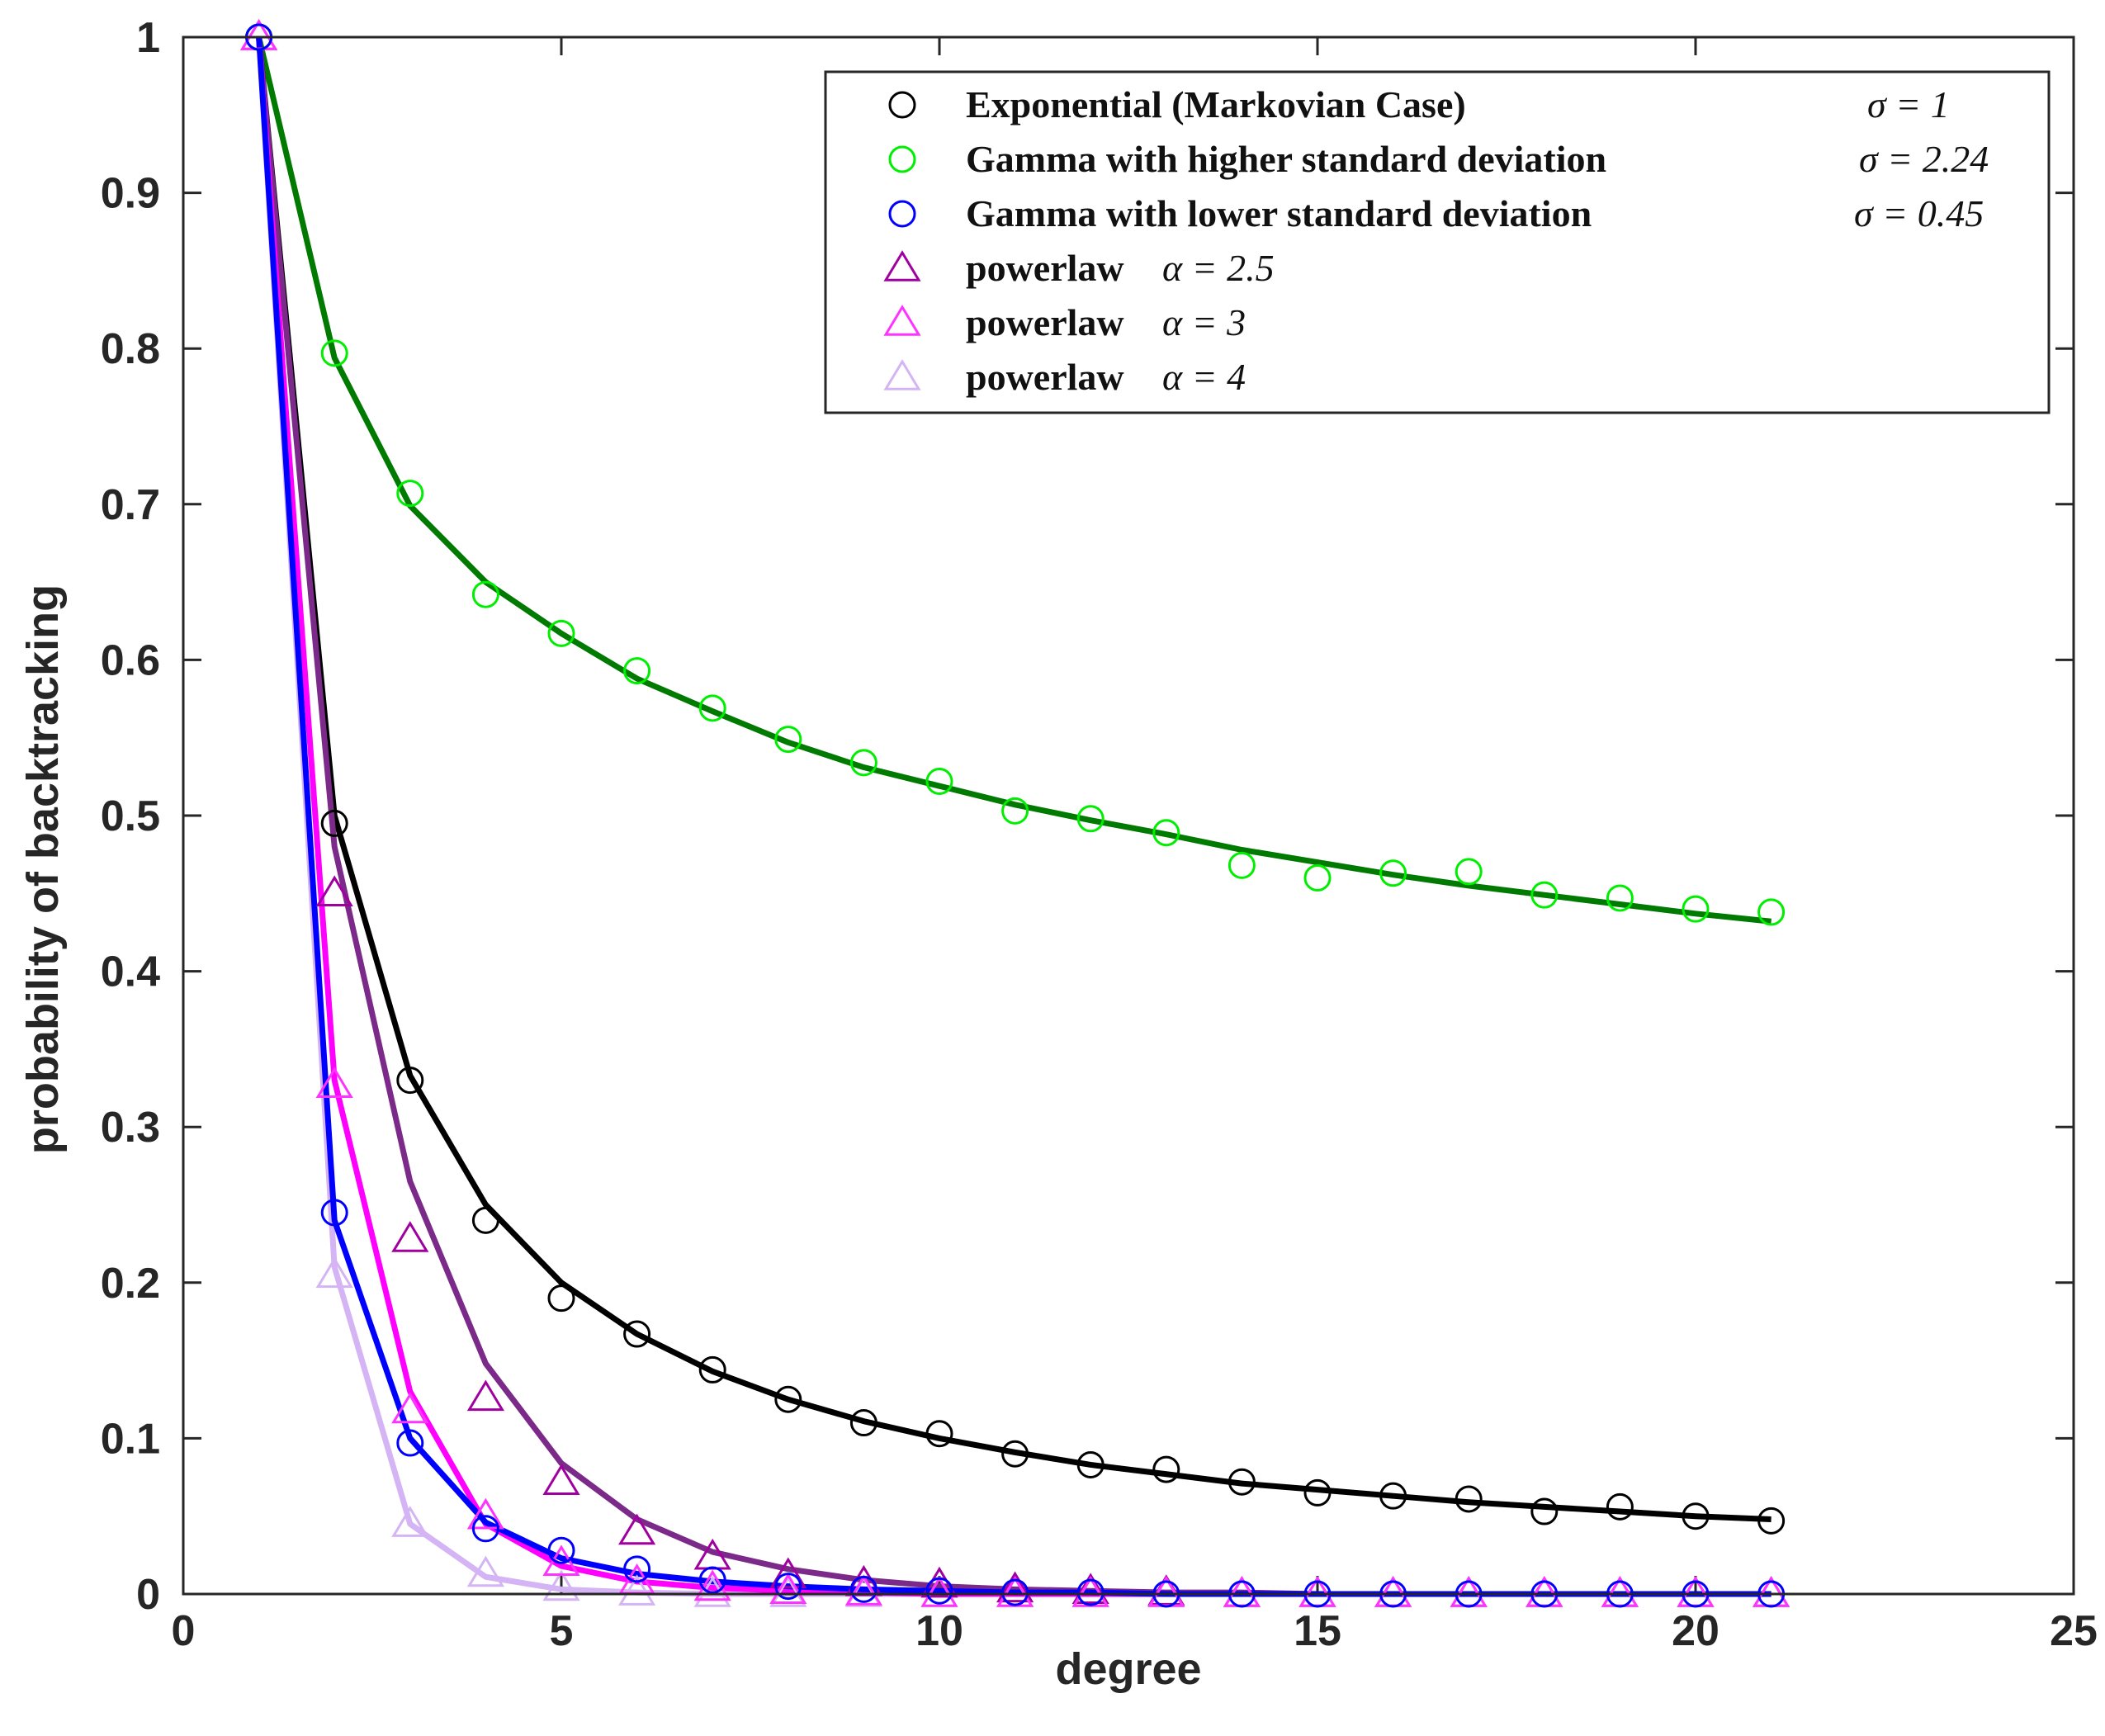 This screenshot has width=2105, height=1736. What do you see at coordinates (1286, 159) in the screenshot?
I see `legend-label: Gamma with higher standard deviation` at bounding box center [1286, 159].